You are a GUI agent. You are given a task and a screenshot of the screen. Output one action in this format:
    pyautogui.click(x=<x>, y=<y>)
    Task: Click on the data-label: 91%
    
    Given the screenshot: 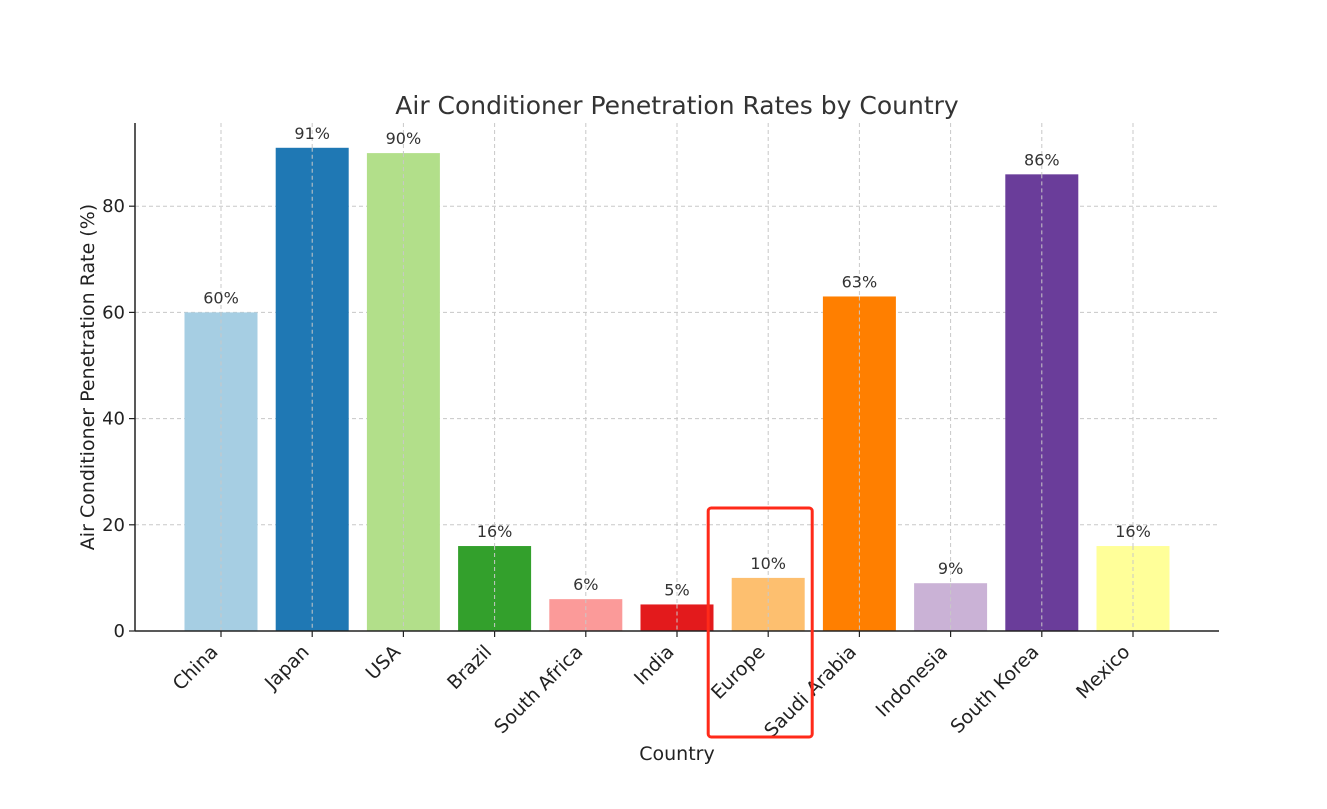 What is the action you would take?
    pyautogui.click(x=312, y=133)
    